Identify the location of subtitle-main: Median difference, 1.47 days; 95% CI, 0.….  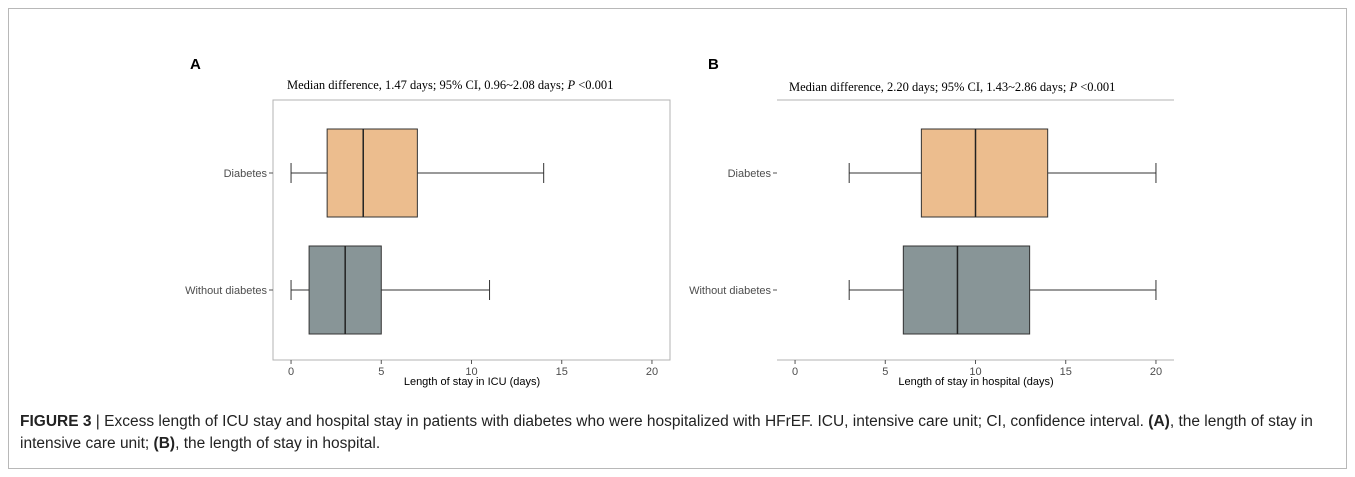
(427, 85).